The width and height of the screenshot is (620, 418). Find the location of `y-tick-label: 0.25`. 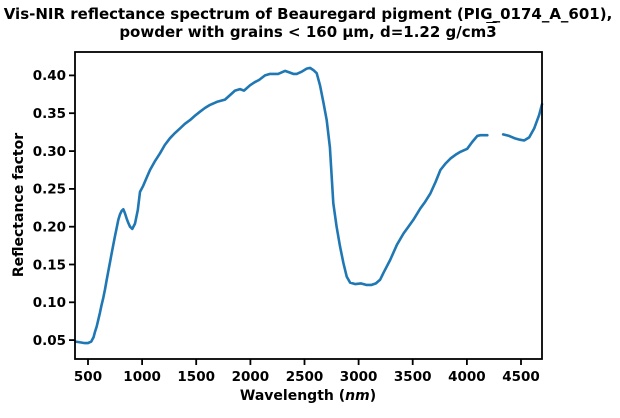

y-tick-label: 0.25 is located at coordinates (49, 190).